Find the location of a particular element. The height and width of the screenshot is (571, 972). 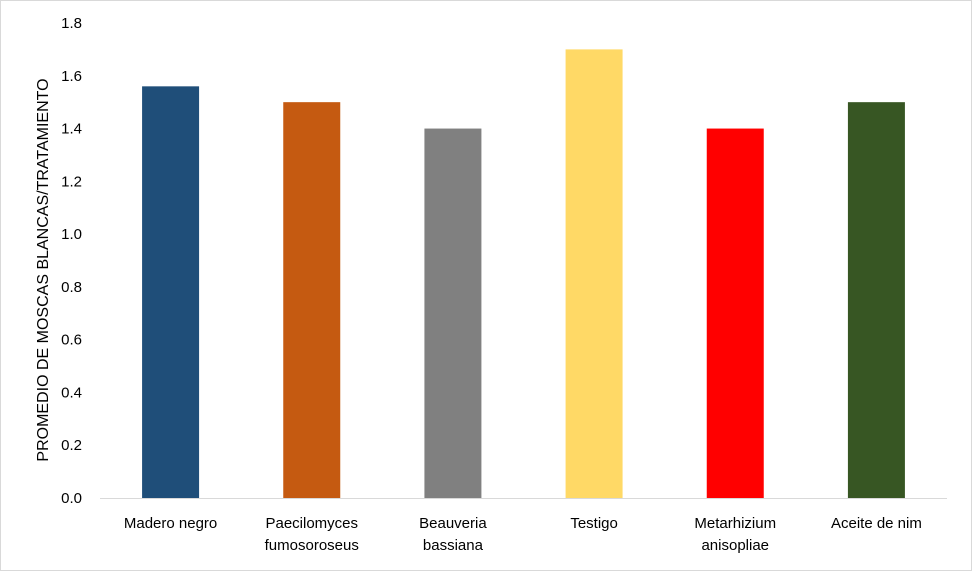

y-tick-label: 0.4 is located at coordinates (71, 392).